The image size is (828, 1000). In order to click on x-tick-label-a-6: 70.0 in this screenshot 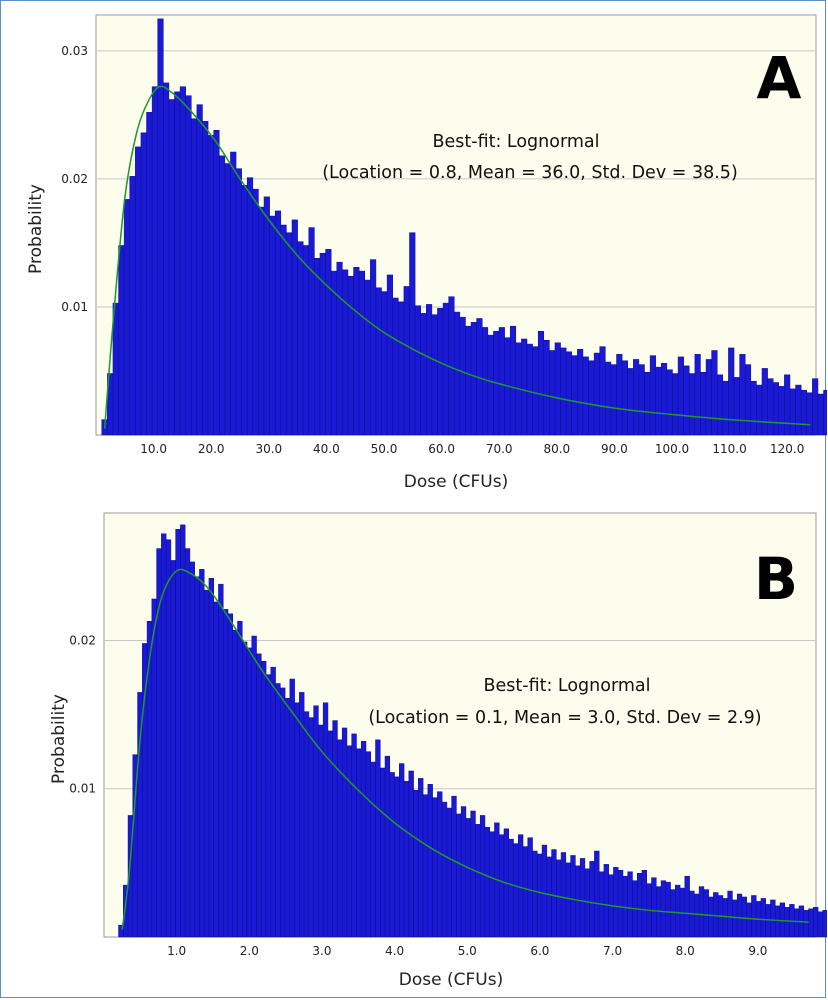, I will do `click(499, 449)`.